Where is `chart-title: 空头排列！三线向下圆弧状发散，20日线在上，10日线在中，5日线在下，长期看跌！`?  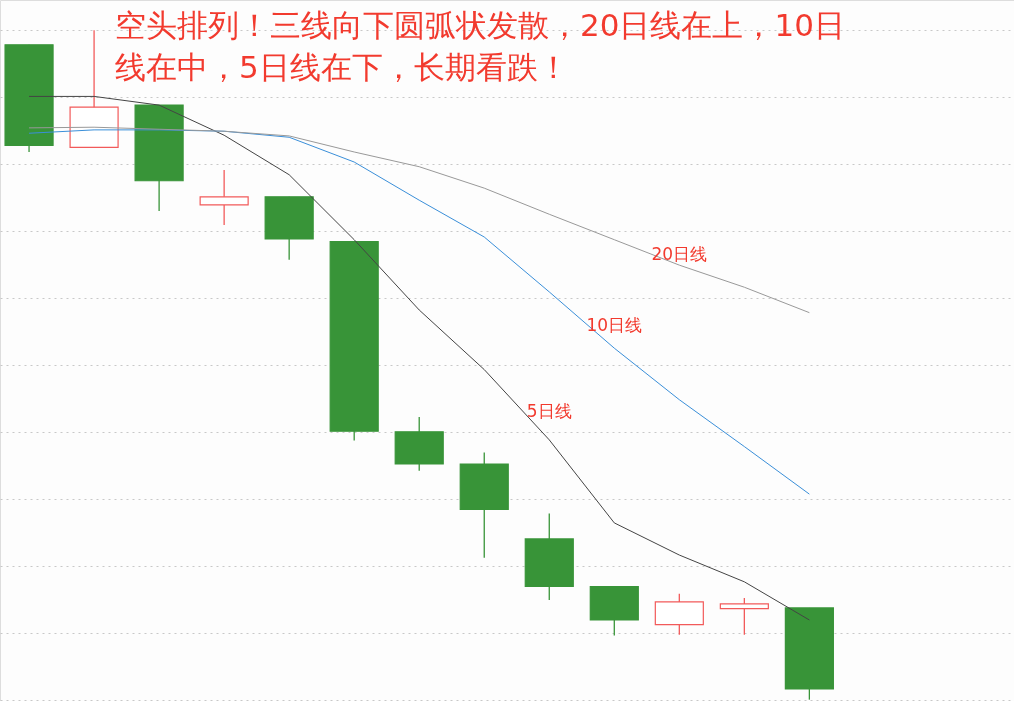 chart-title: 空头排列！三线向下圆弧状发散，20日线在上，10日线在中，5日线在下，长期看跌！ is located at coordinates (480, 46).